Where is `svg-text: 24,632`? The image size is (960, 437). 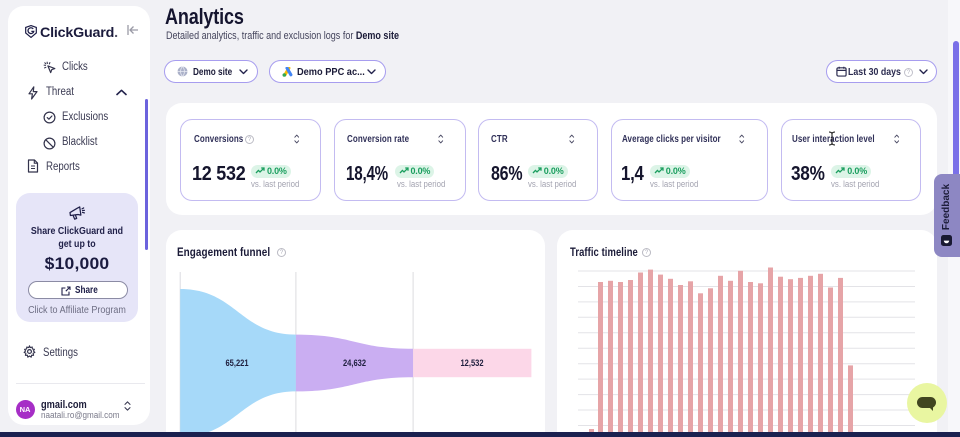 svg-text: 24,632 is located at coordinates (354, 363).